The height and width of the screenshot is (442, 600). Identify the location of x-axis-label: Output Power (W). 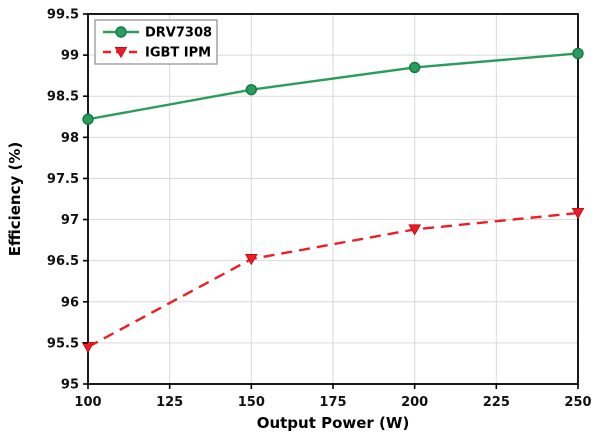
(333, 423).